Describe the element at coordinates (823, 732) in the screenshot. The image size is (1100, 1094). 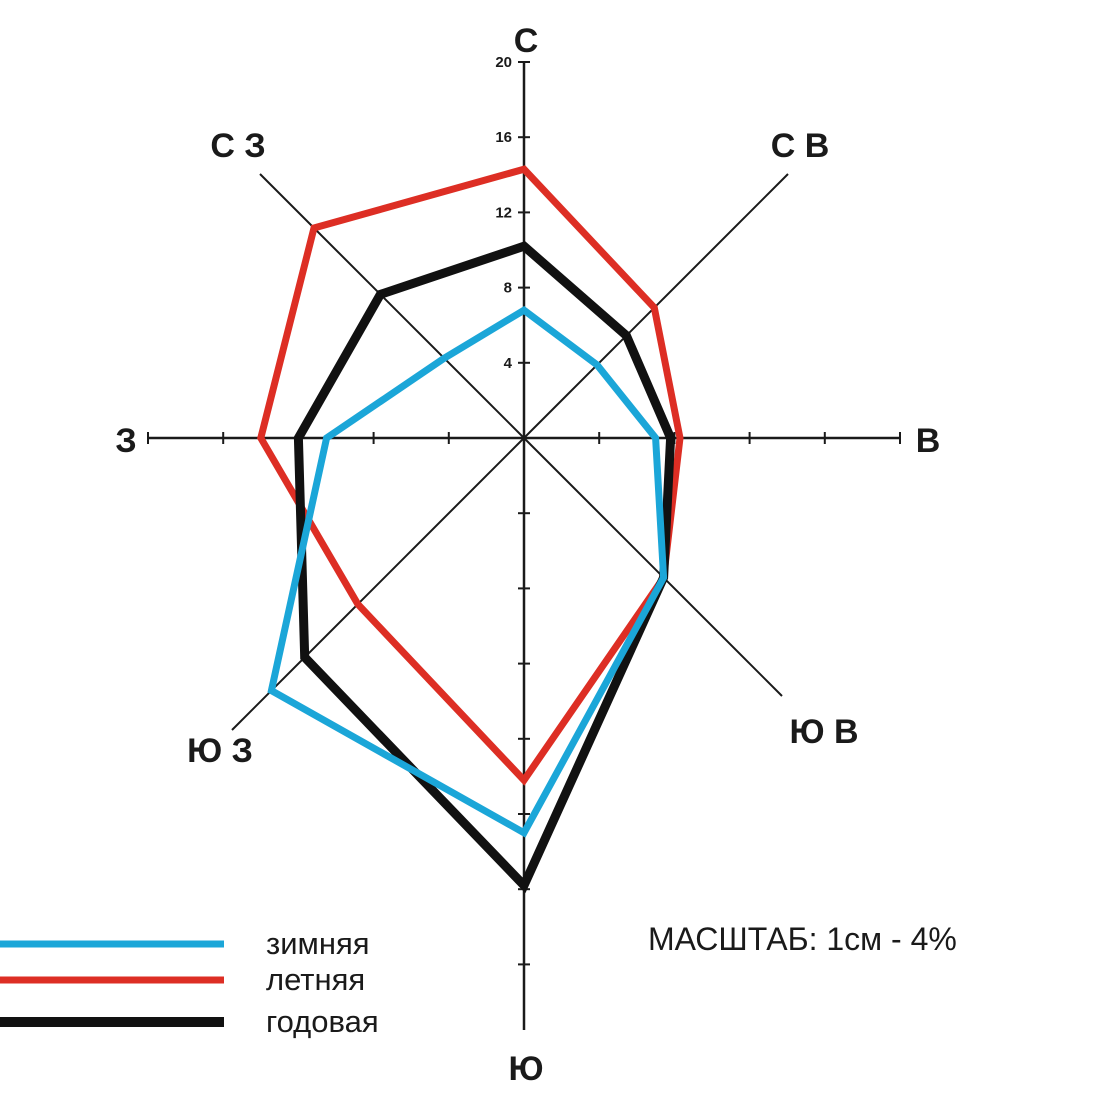
I see `direction-label-se: Ю В` at that location.